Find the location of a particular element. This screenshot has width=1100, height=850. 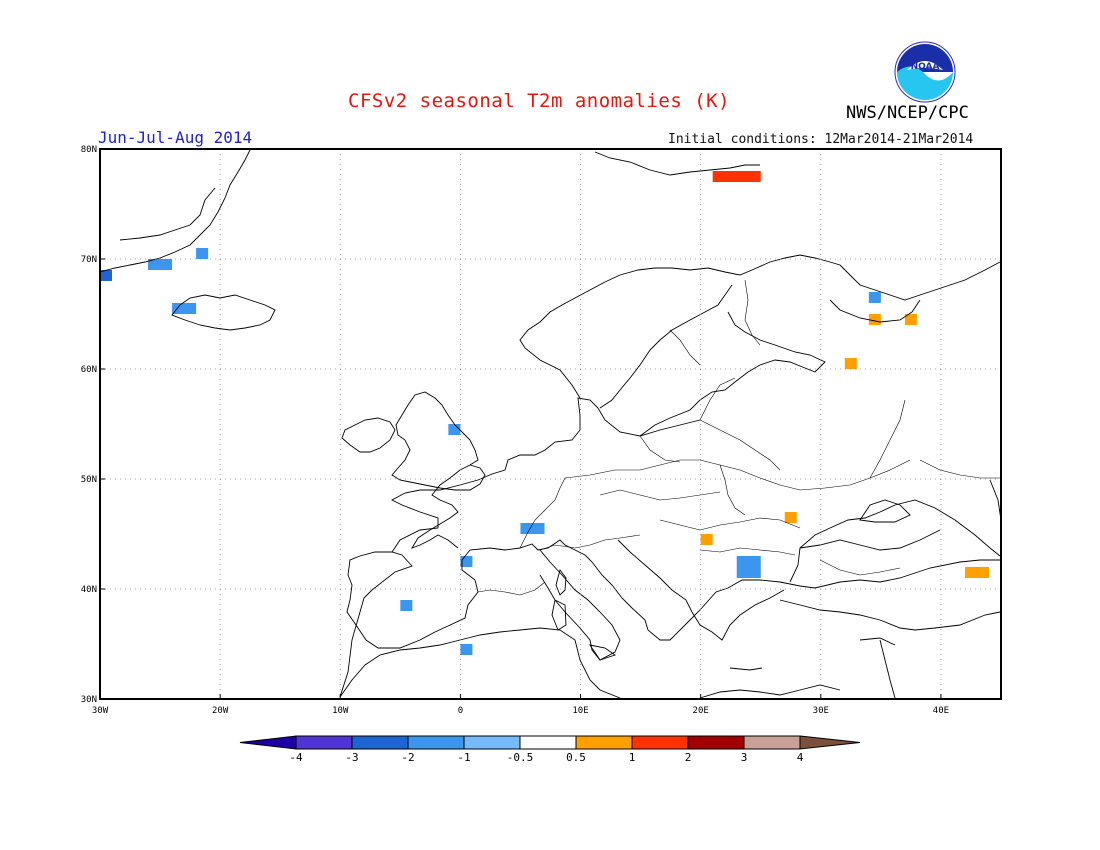

lat-tick-label: 70N is located at coordinates (89, 260).